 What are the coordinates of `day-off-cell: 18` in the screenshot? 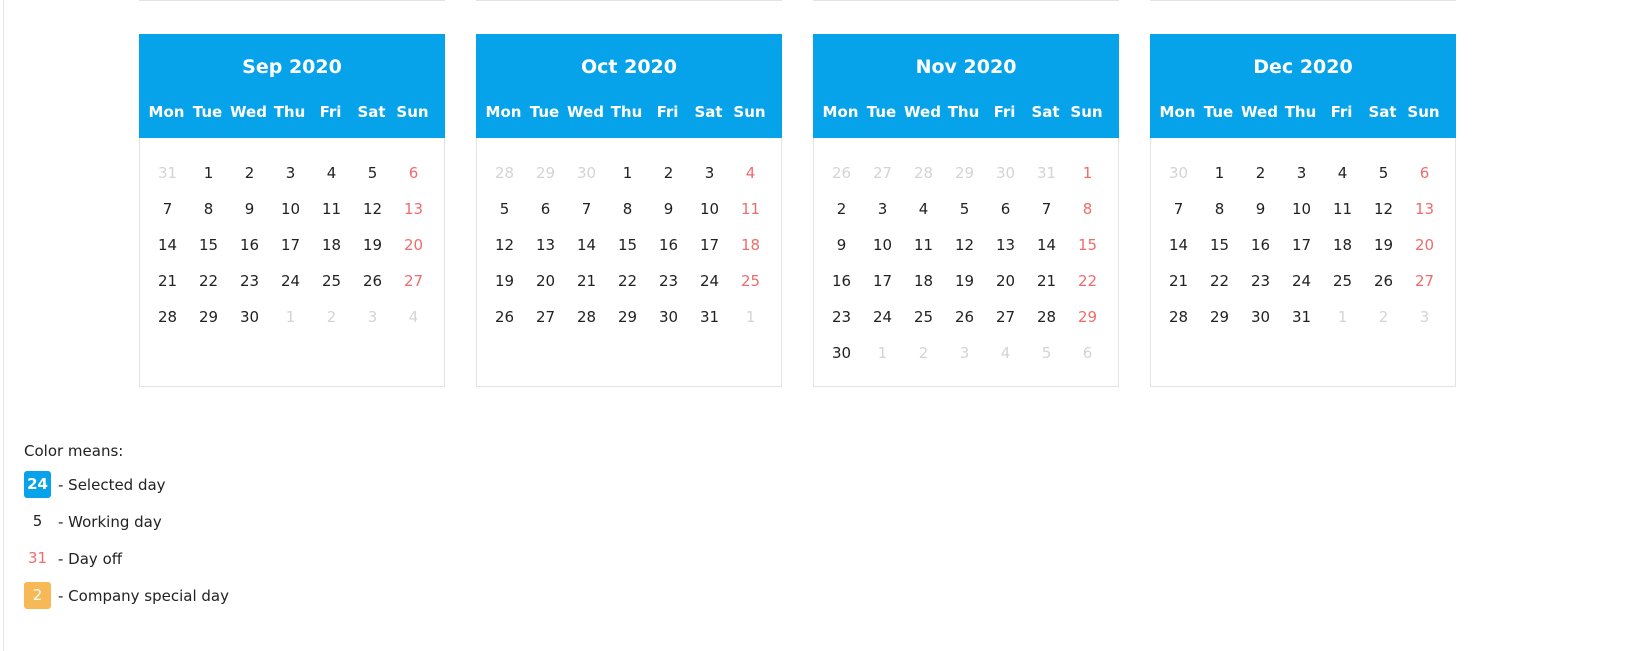 It's located at (750, 245).